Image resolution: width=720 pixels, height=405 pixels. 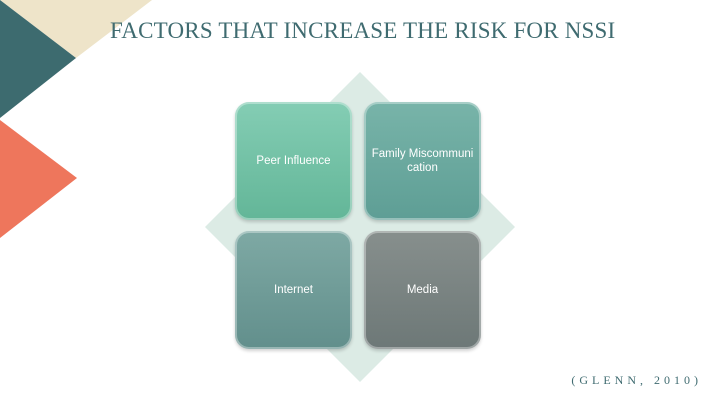 I want to click on slide-title: FACTORS THAT INCREASE THE RISK FOR NSSI, so click(x=363, y=30).